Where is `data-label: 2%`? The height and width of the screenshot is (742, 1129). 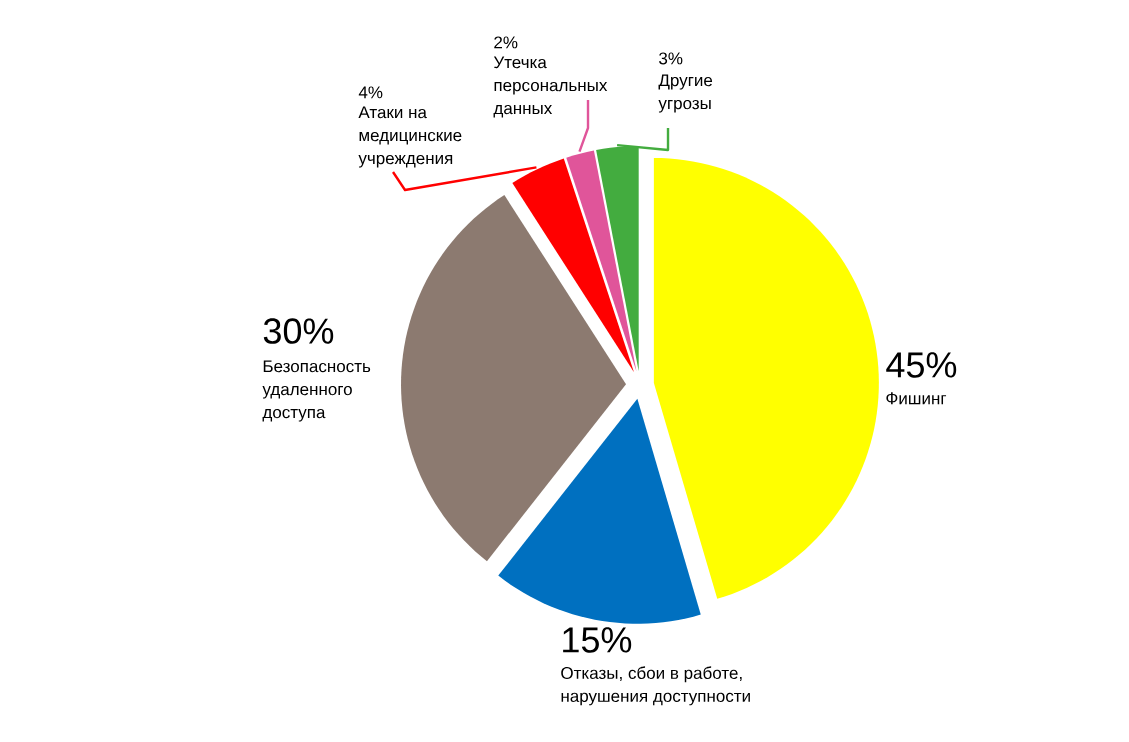 data-label: 2% is located at coordinates (506, 42).